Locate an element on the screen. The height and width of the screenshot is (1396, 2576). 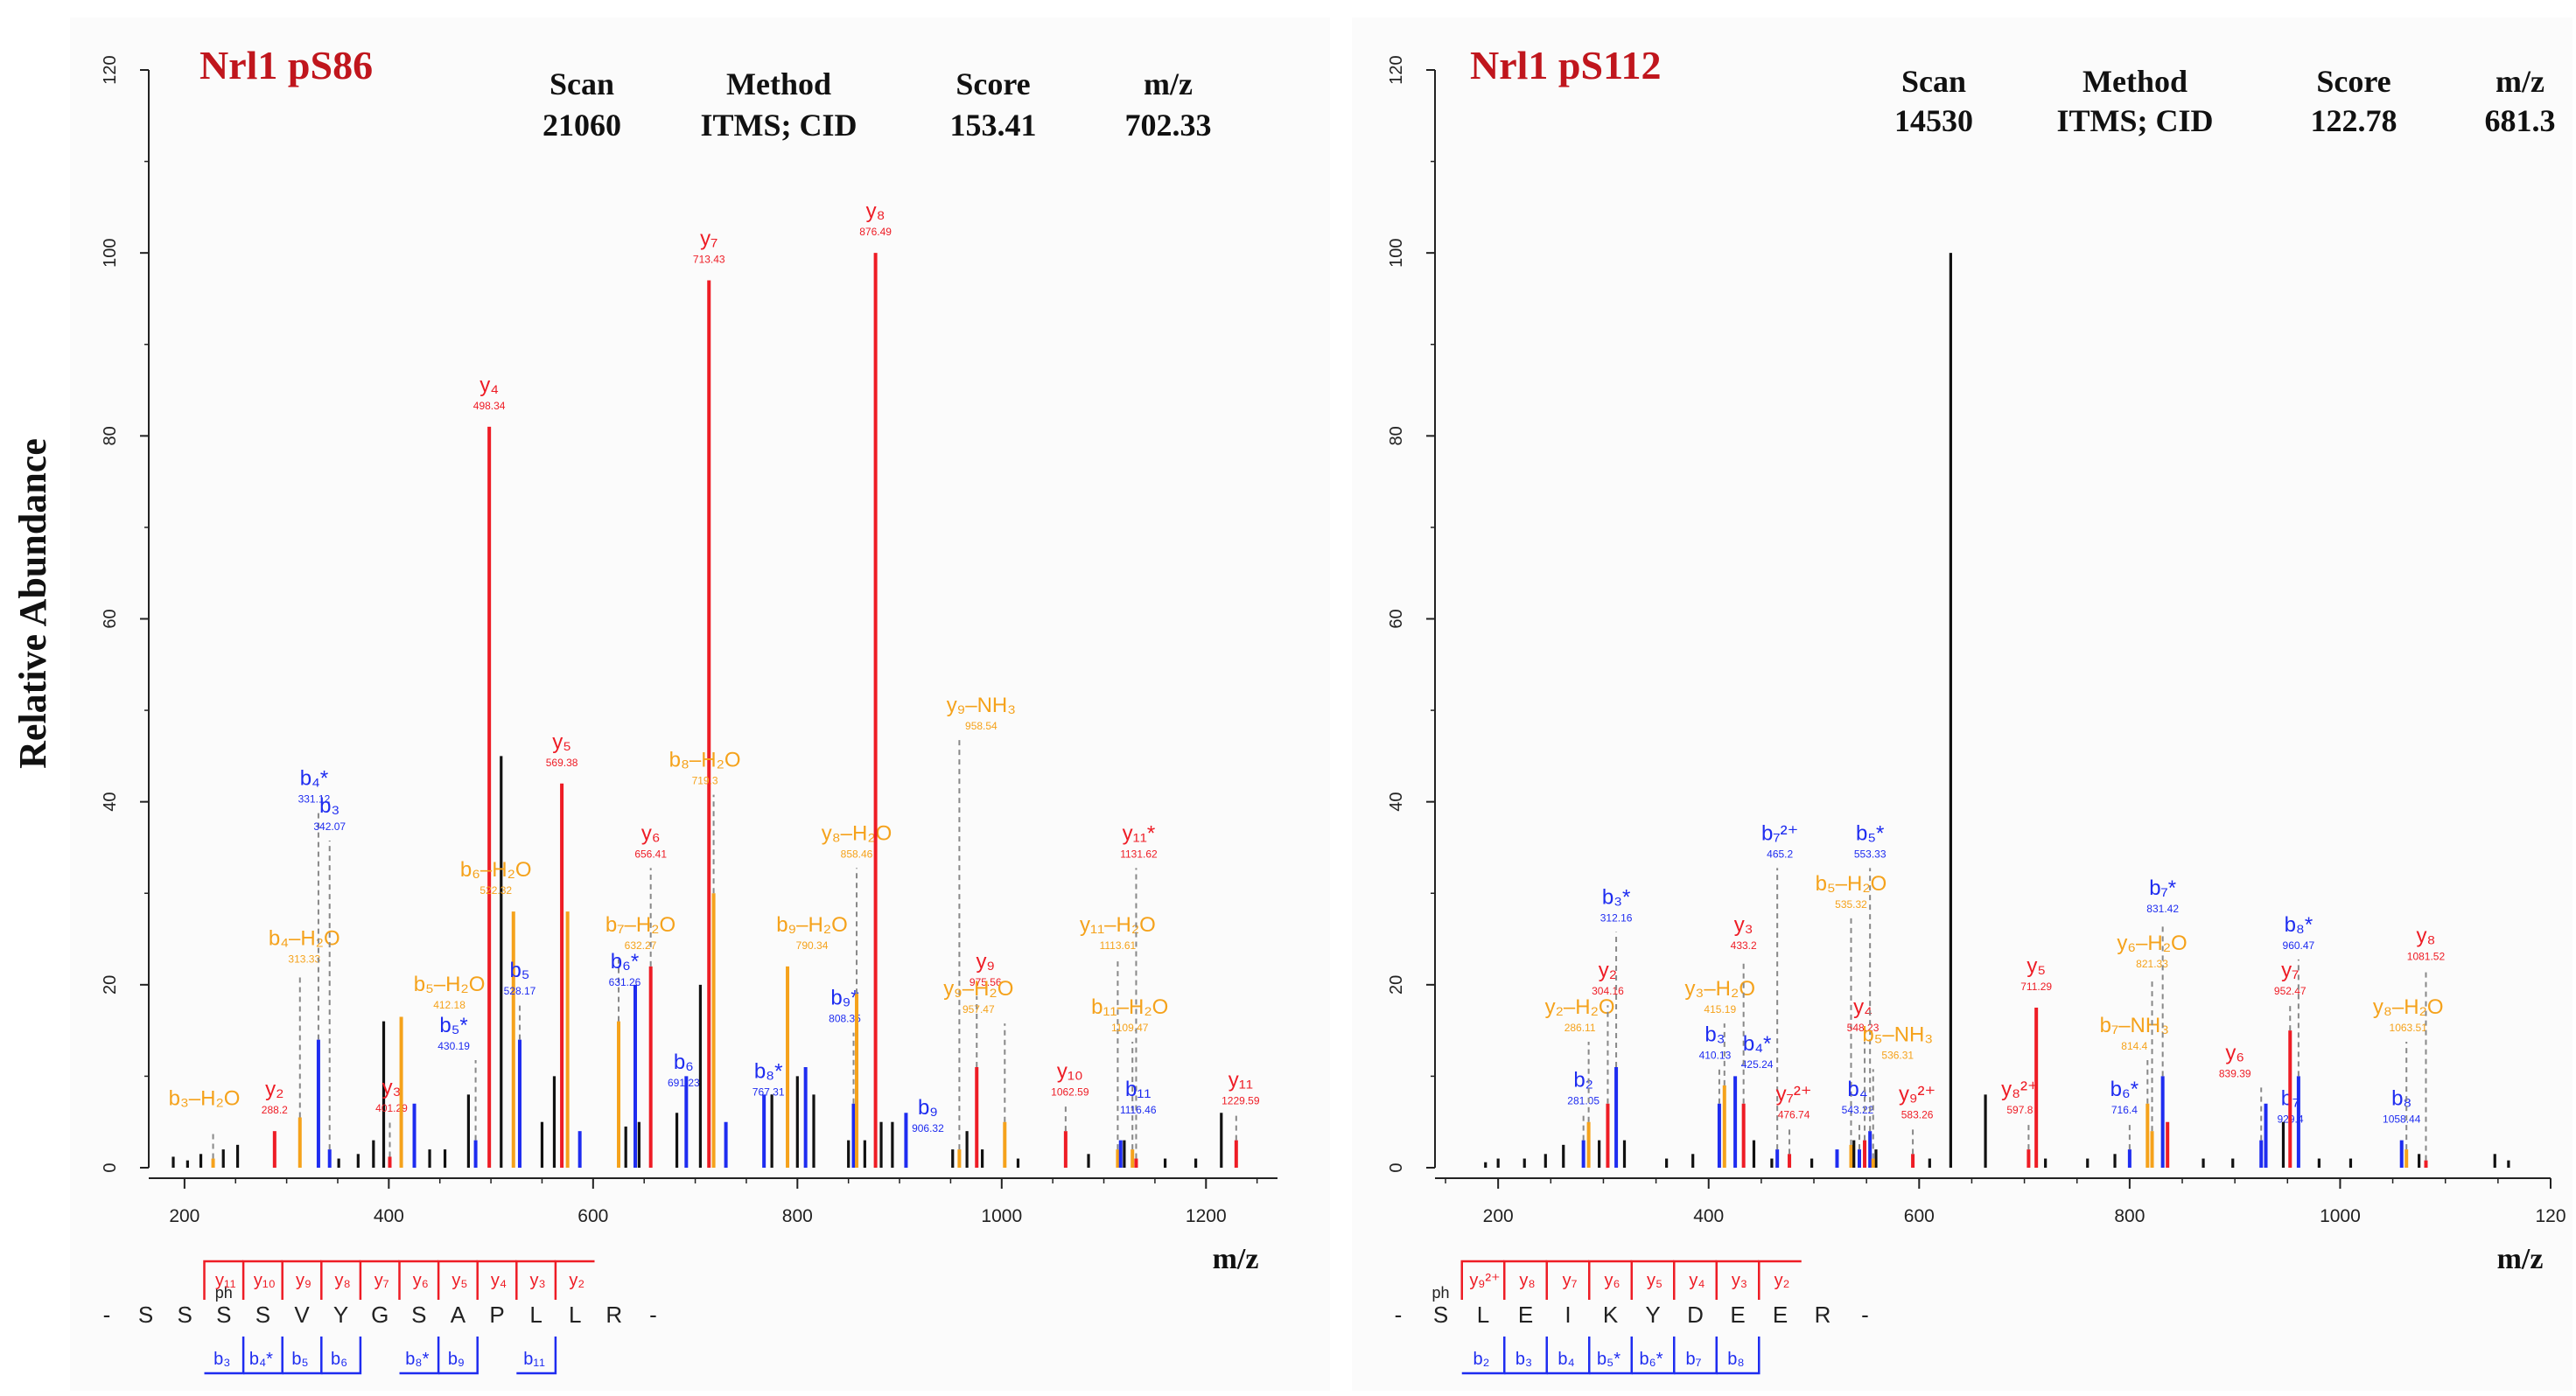
peak-mz-label: 415.19 is located at coordinates (1720, 1009).